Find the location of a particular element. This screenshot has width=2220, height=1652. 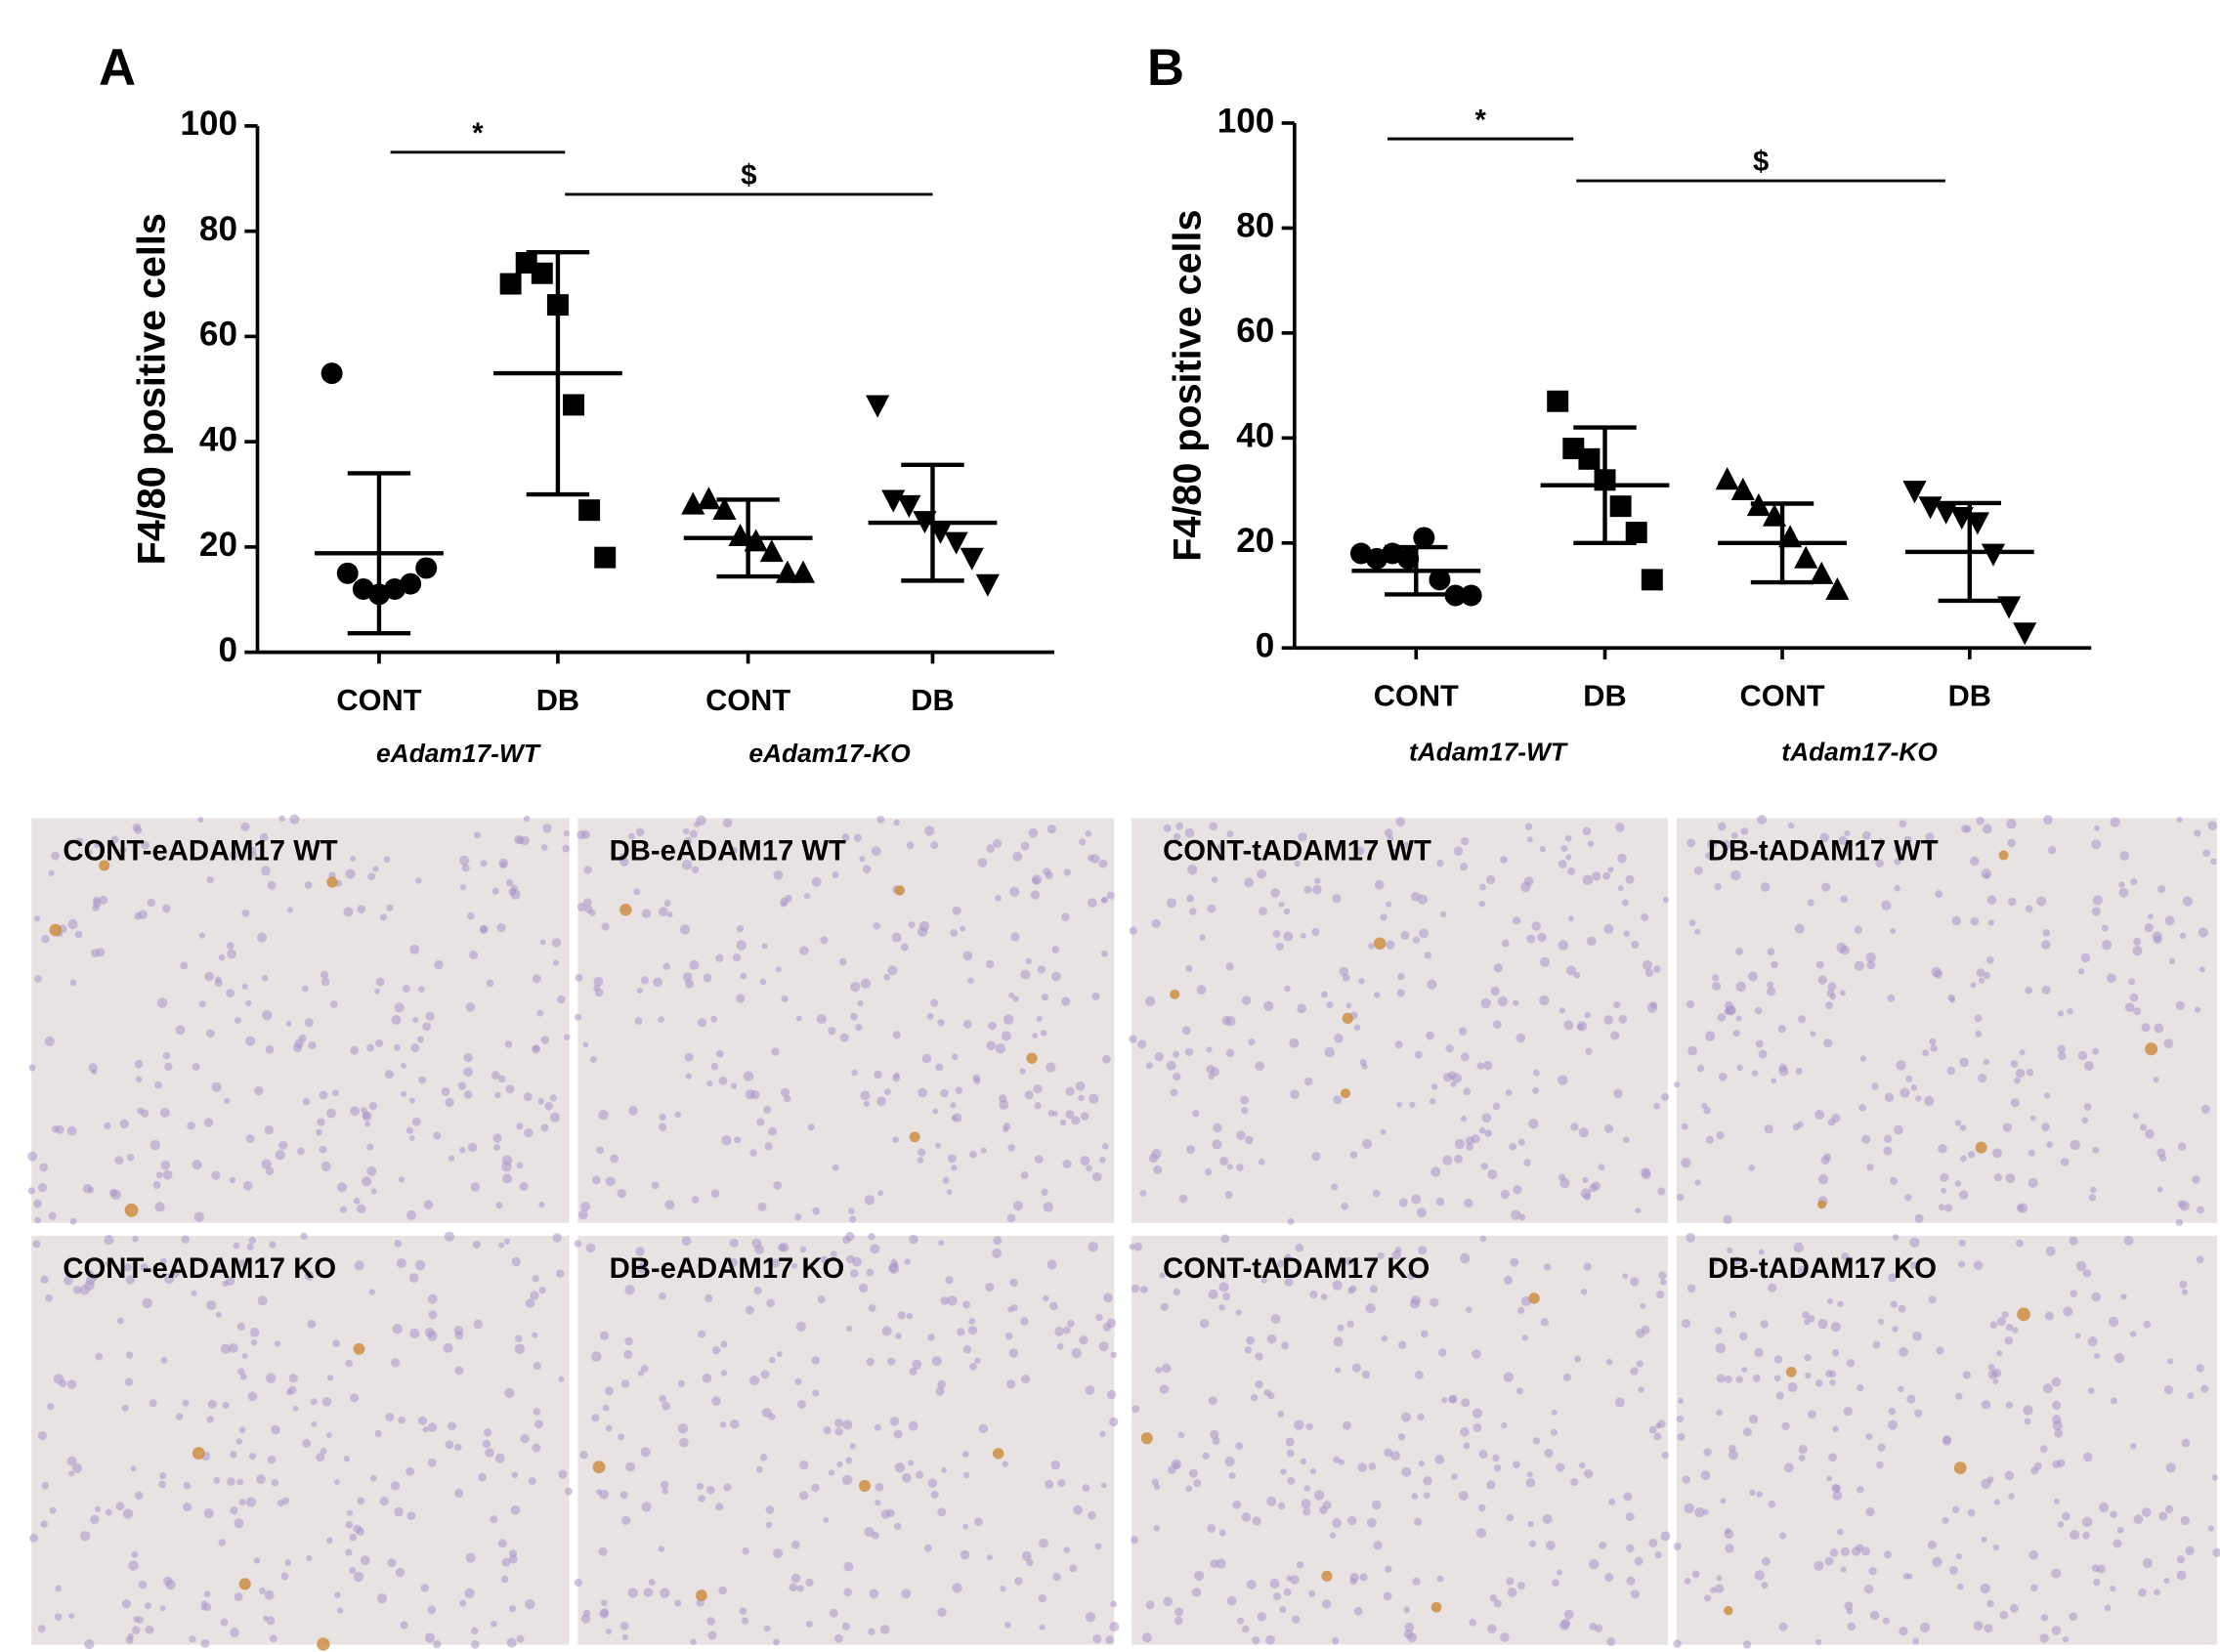

x-tick-label: DB is located at coordinates (932, 700).